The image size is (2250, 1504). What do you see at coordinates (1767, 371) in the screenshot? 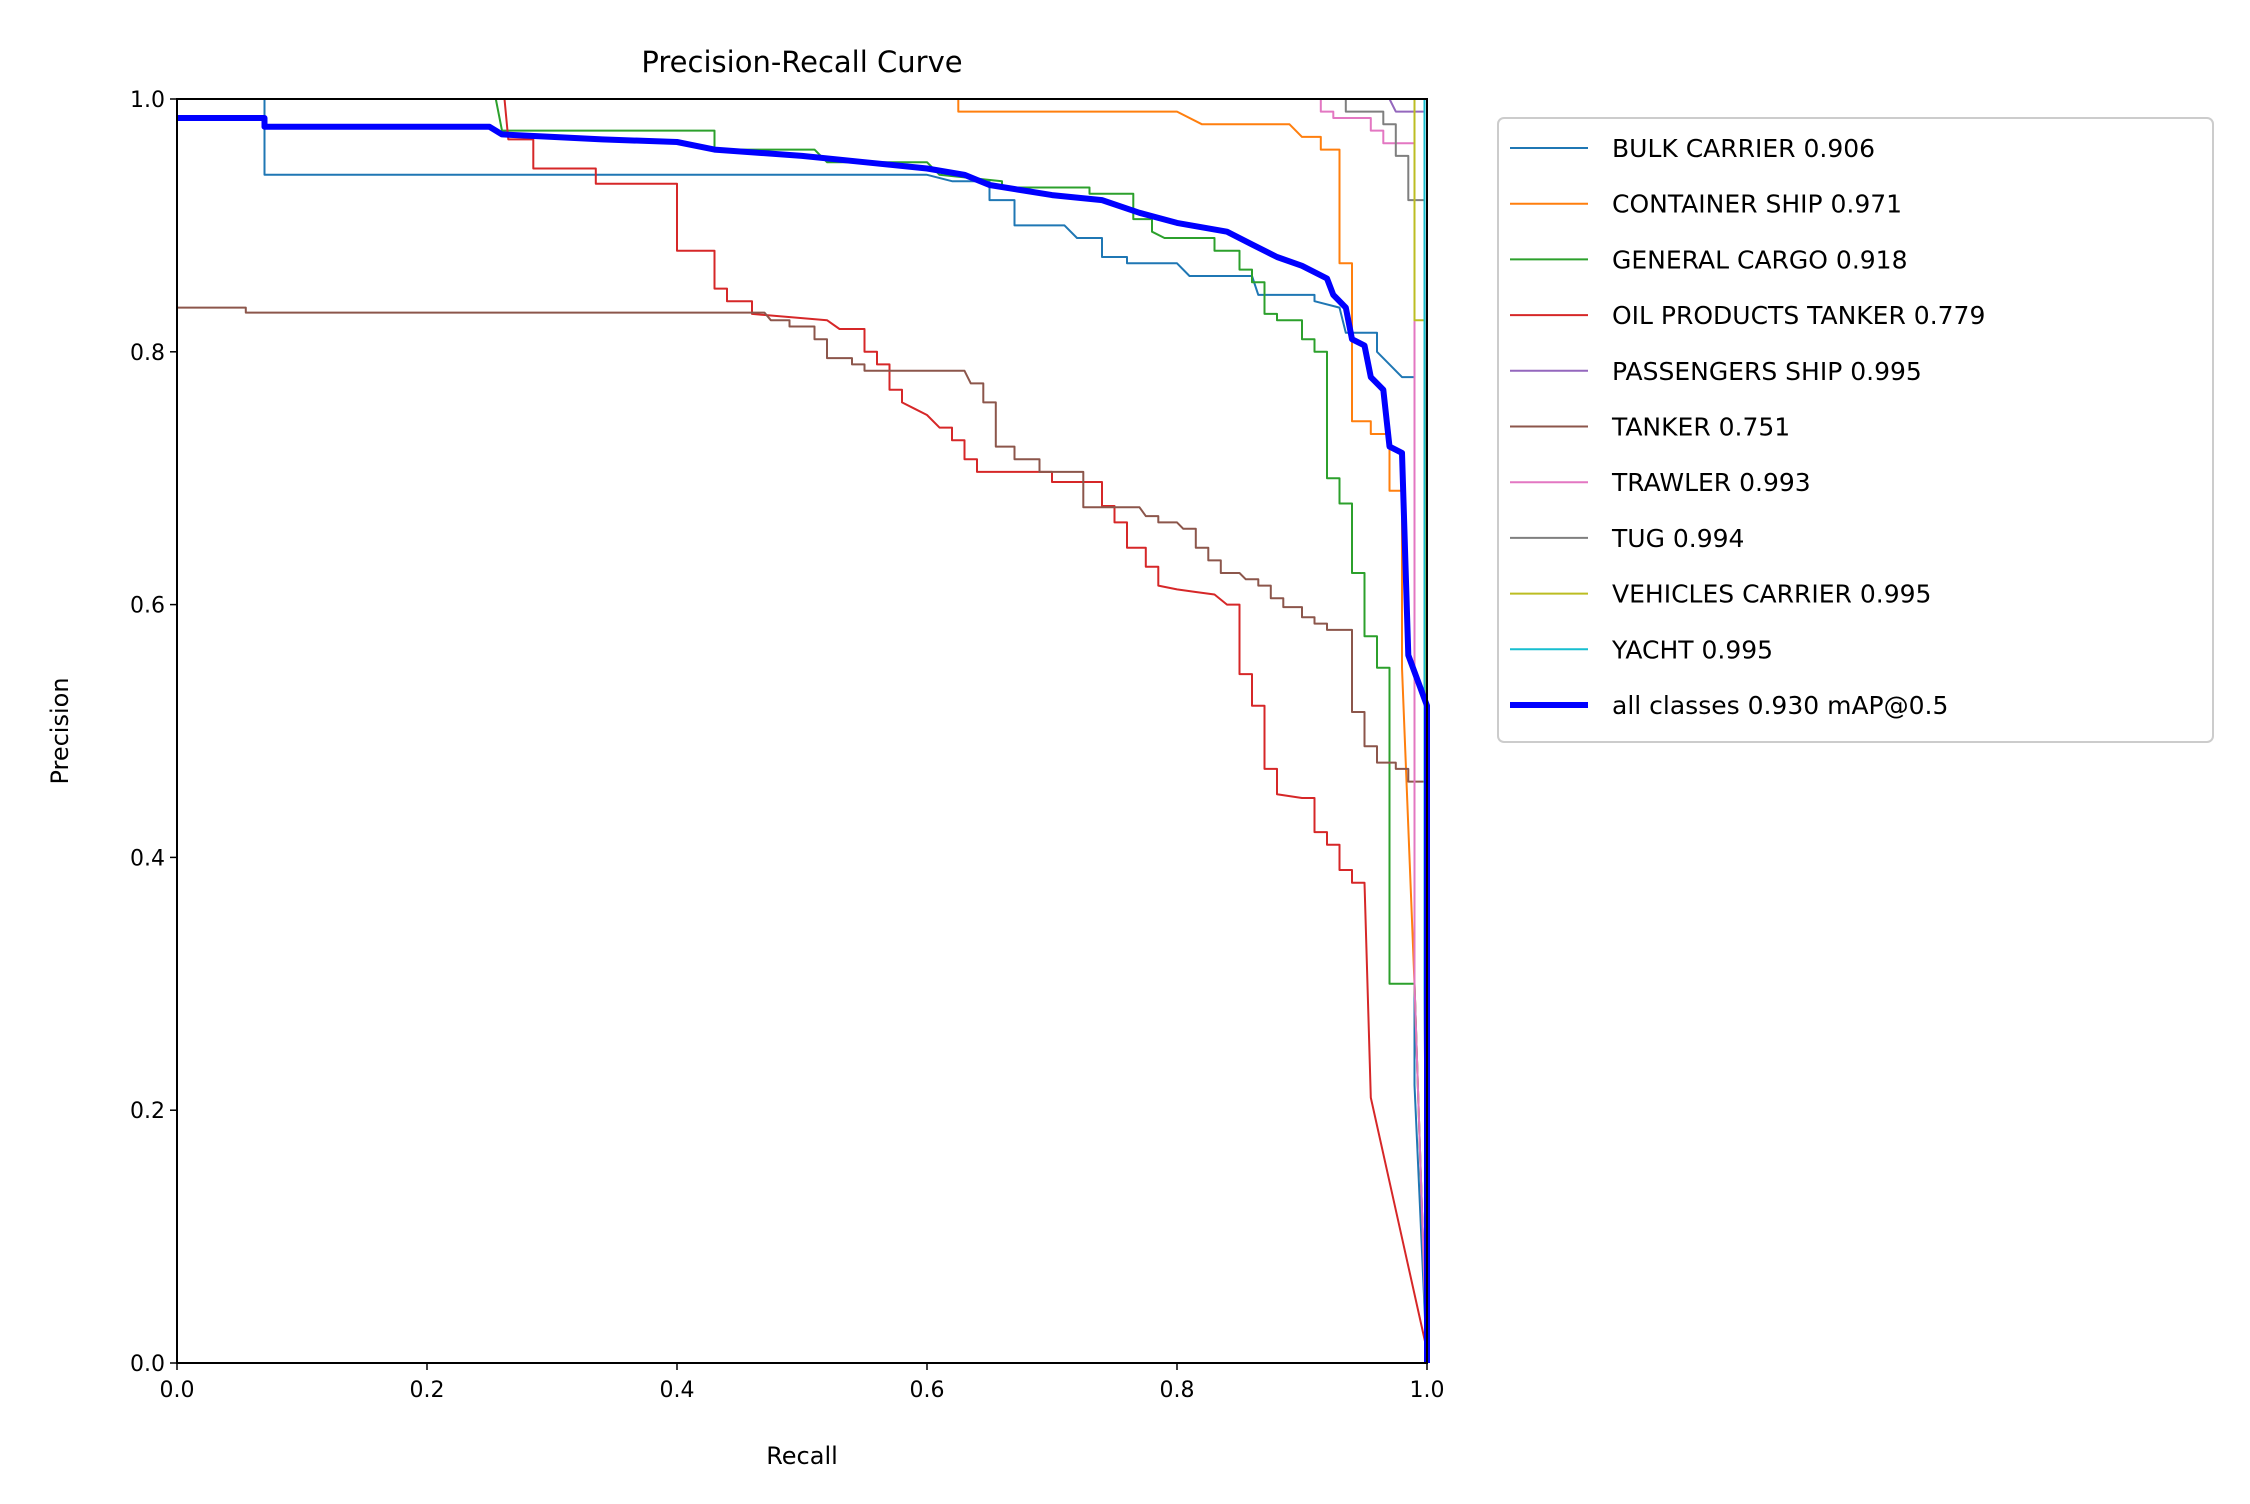
I see `legend-label: PASSENGERS SHIP 0.995` at bounding box center [1767, 371].